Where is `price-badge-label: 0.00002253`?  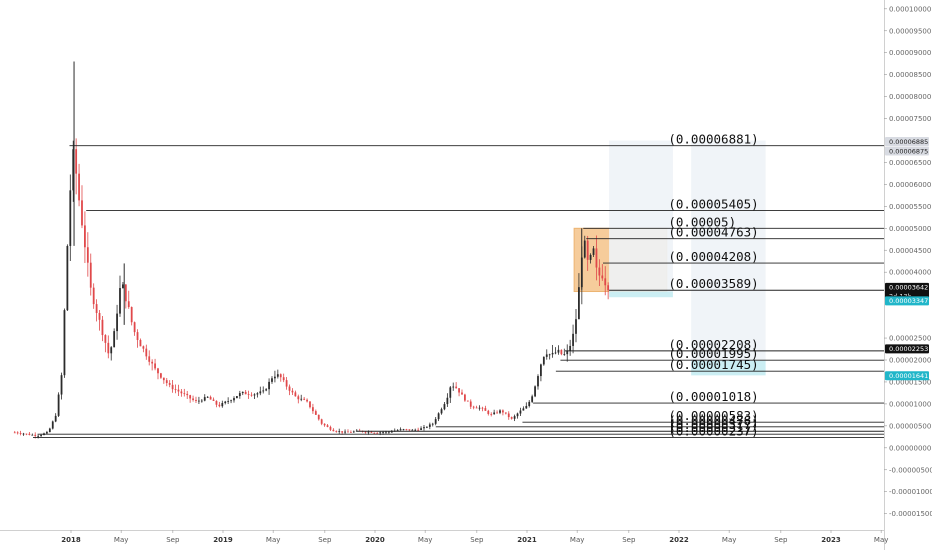
price-badge-label: 0.00002253 is located at coordinates (908, 349).